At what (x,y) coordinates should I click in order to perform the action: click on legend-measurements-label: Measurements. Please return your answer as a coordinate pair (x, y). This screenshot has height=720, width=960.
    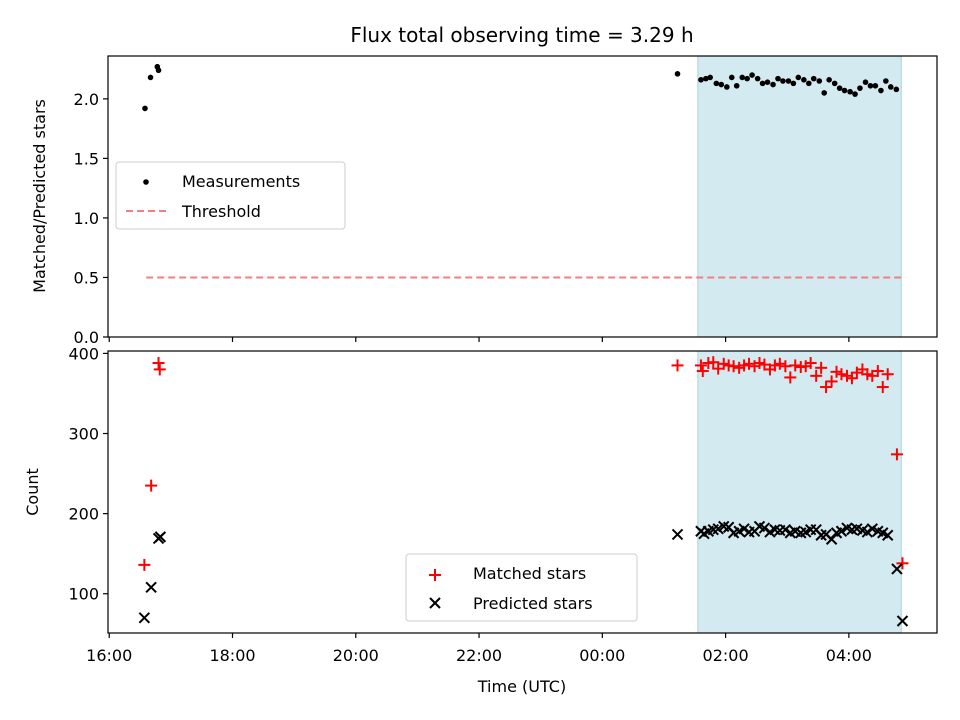
    Looking at the image, I should click on (241, 181).